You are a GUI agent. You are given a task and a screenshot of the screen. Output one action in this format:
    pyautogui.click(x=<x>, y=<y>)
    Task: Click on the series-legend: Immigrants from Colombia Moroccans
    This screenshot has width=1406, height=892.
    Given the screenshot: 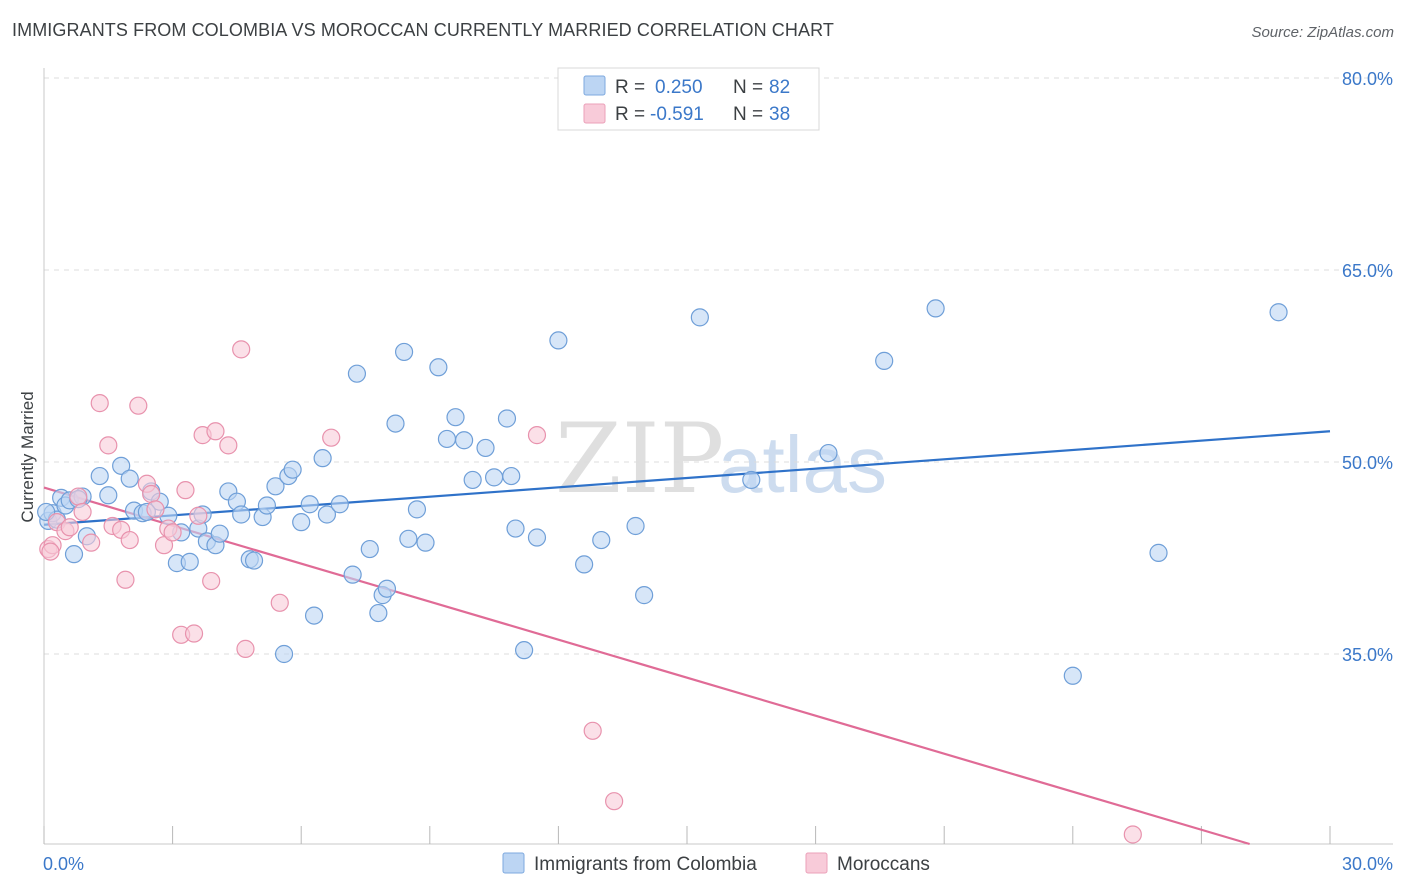 What is the action you would take?
    pyautogui.click(x=716, y=863)
    